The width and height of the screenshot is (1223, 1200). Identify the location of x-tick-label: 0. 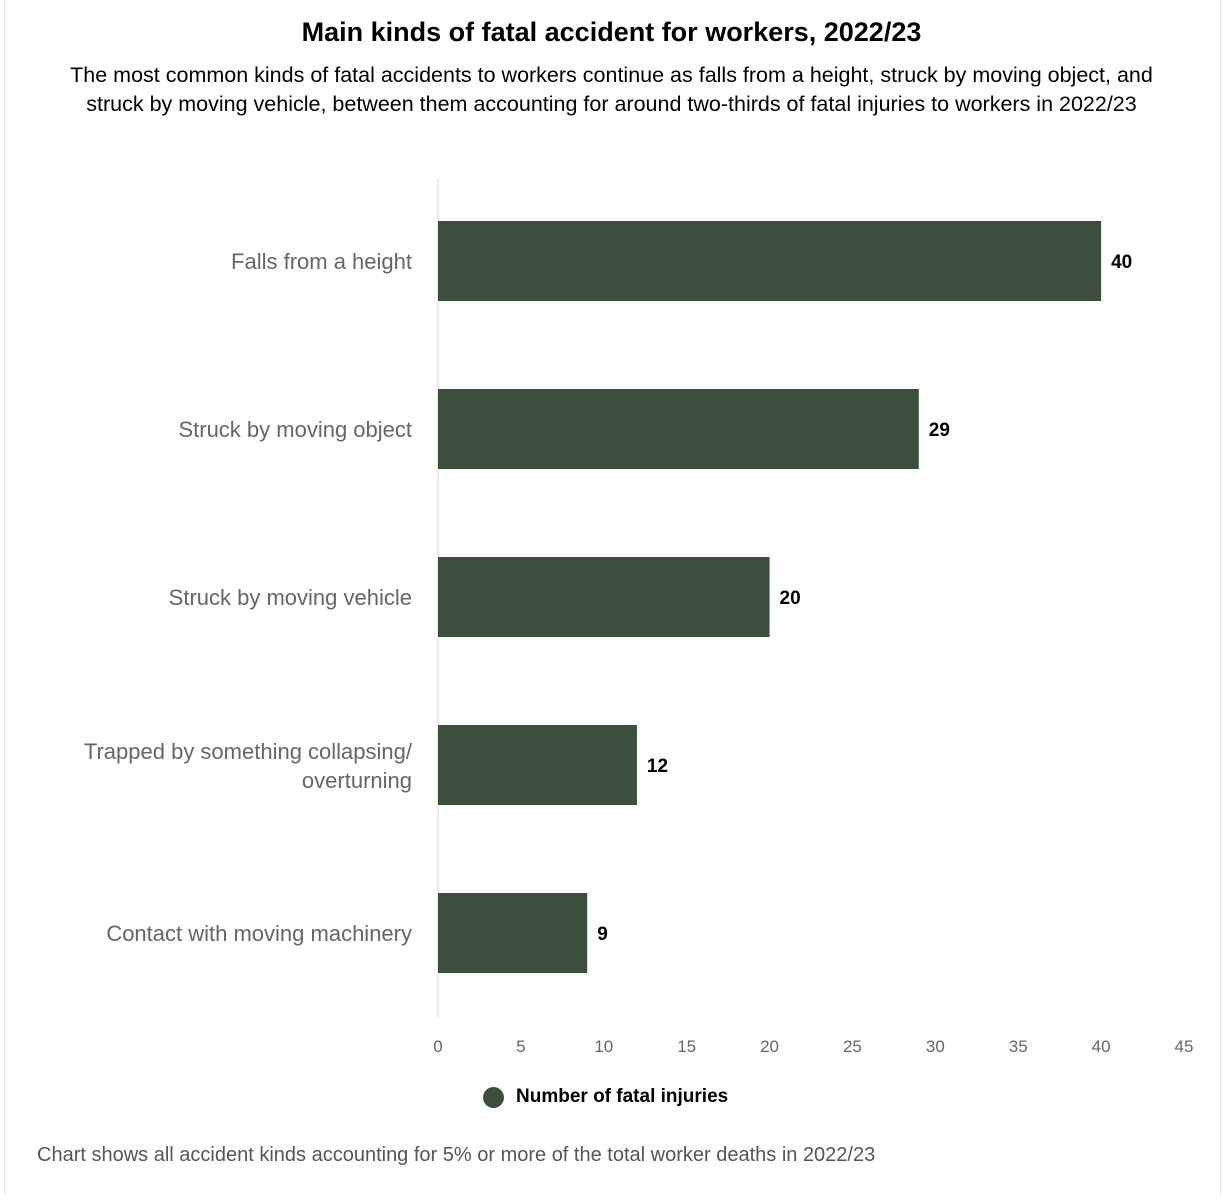
(437, 1046).